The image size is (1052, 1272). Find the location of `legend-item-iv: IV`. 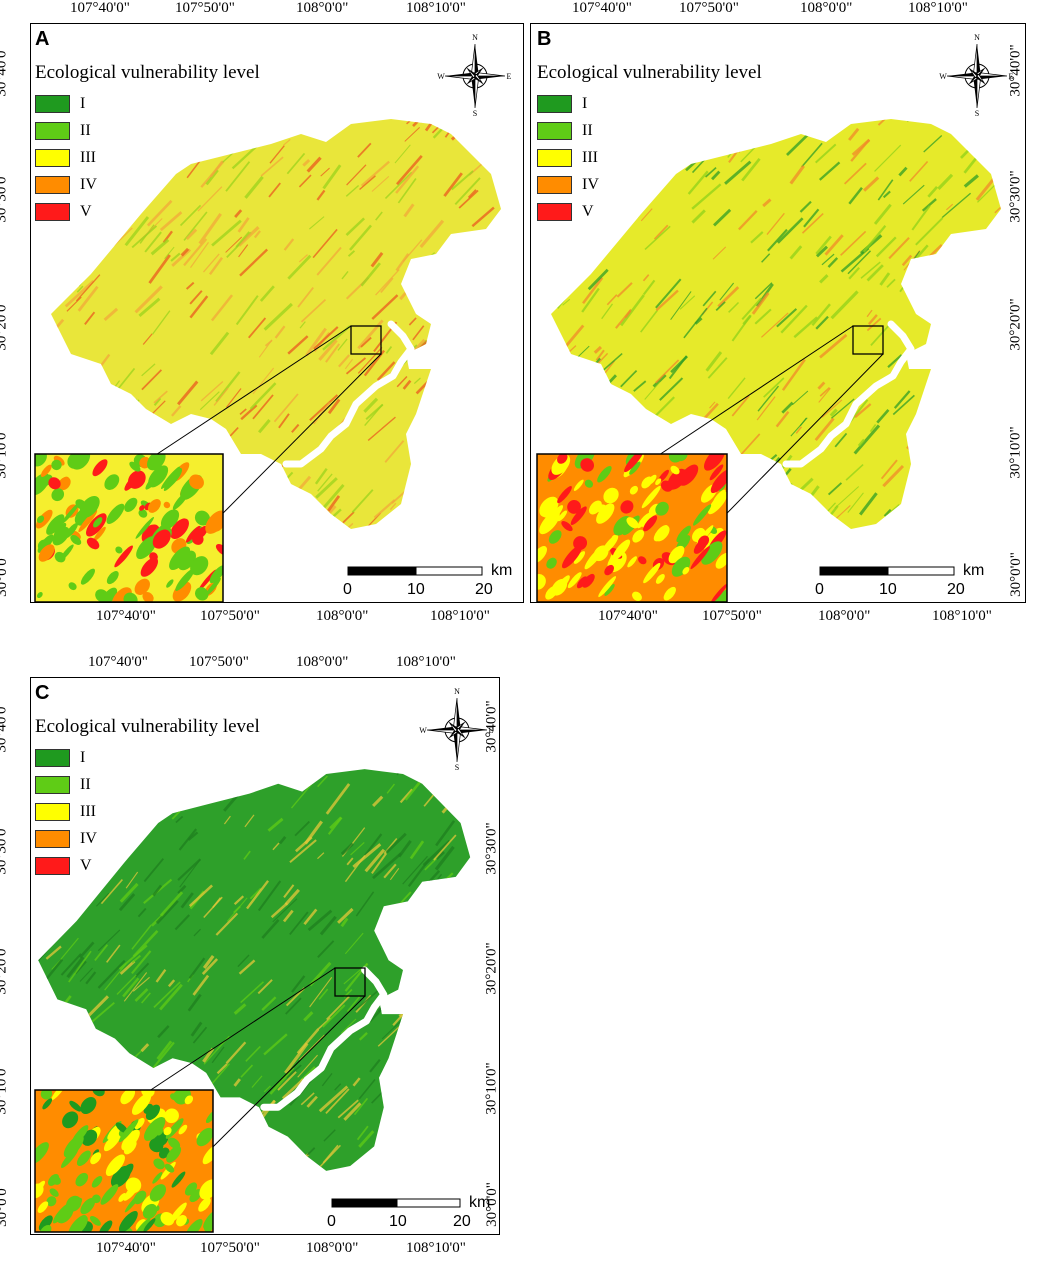

legend-item-iv: IV is located at coordinates (568, 185).